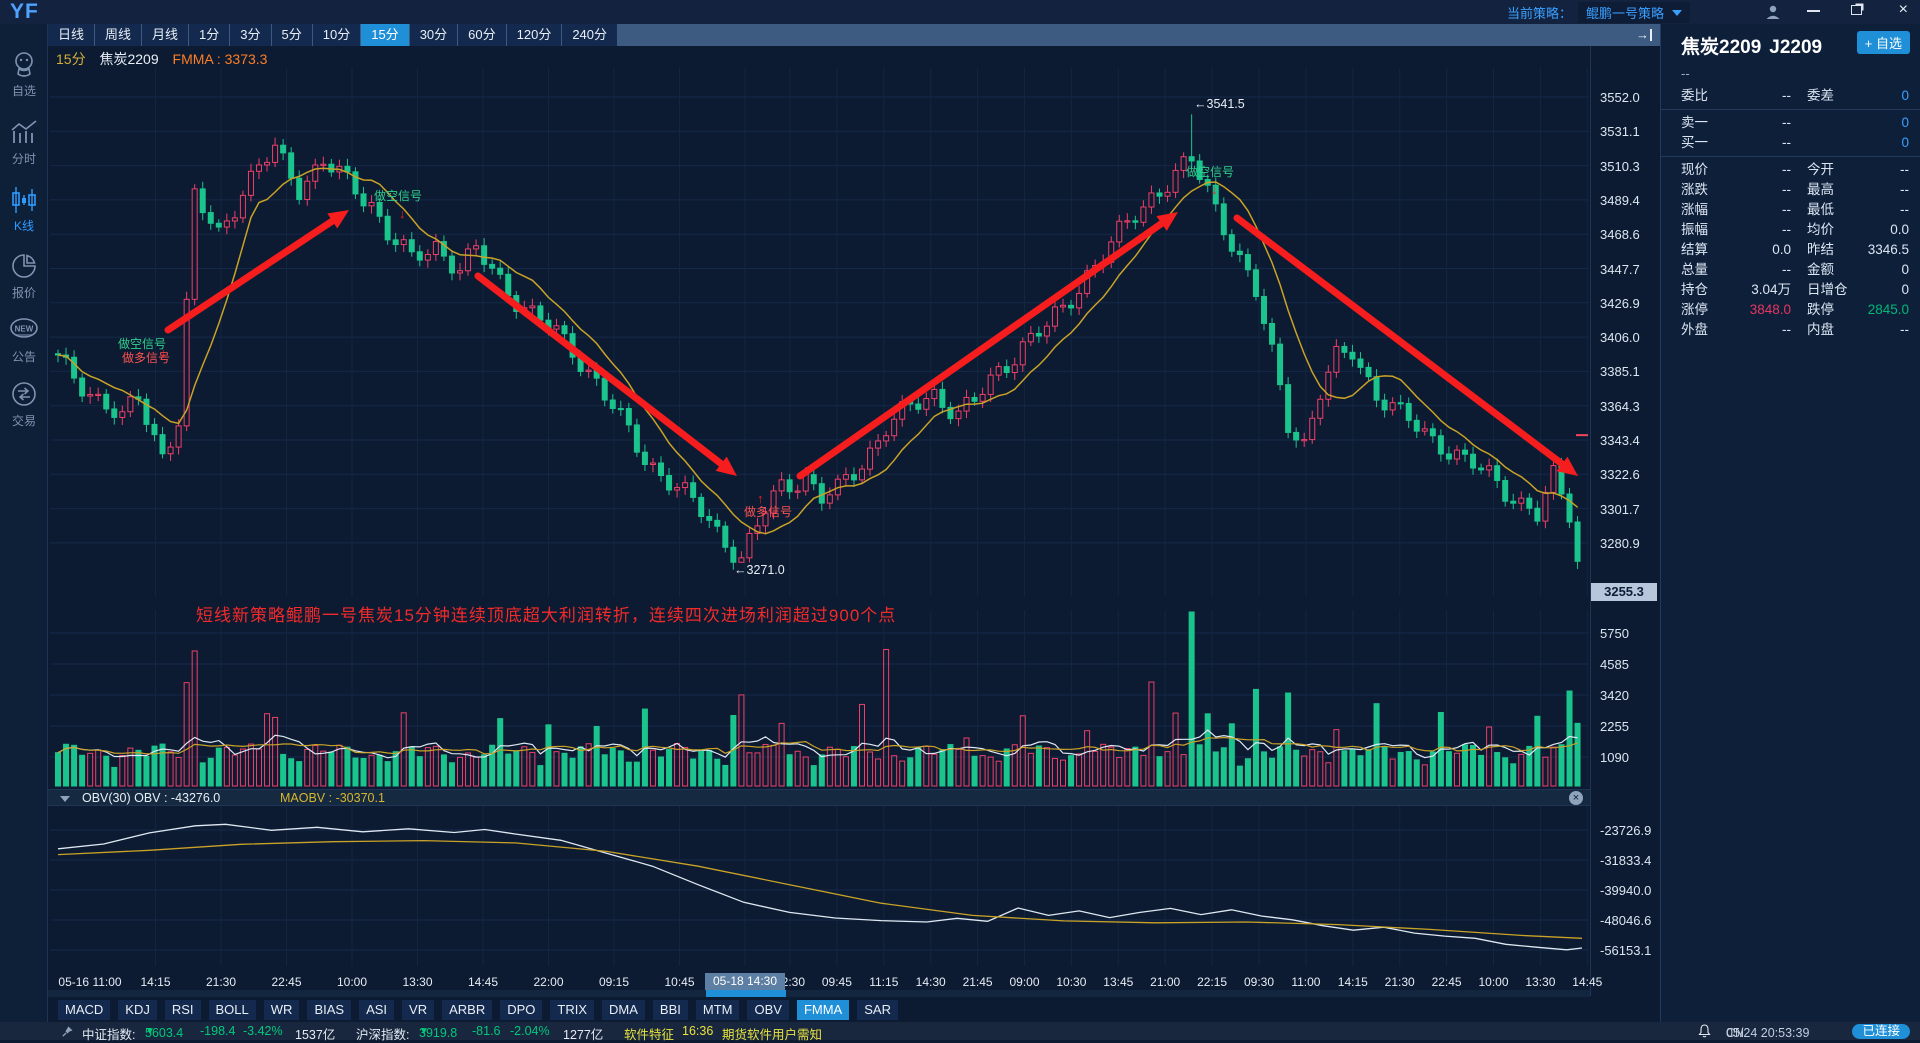  I want to click on timeframe-tab-240分: 240分, so click(590, 35).